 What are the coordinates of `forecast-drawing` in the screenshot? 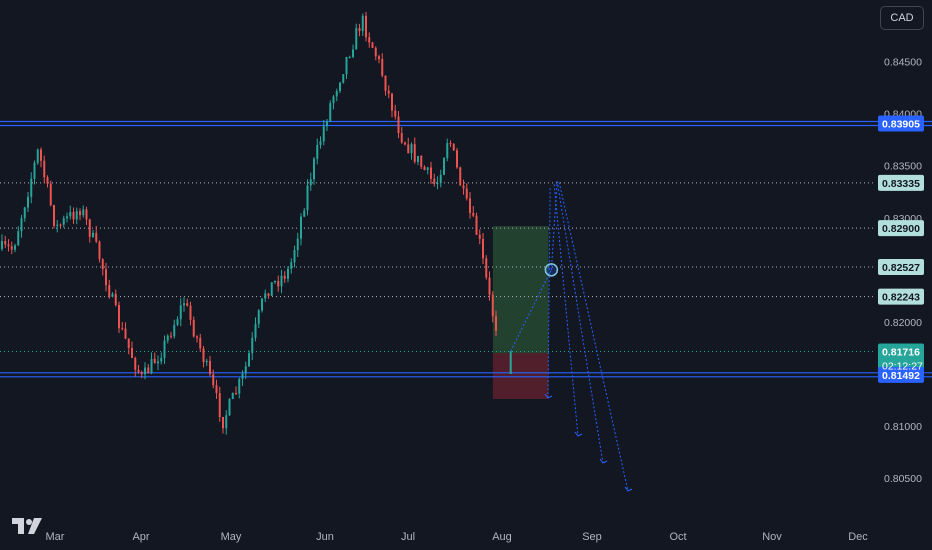 It's located at (571, 336).